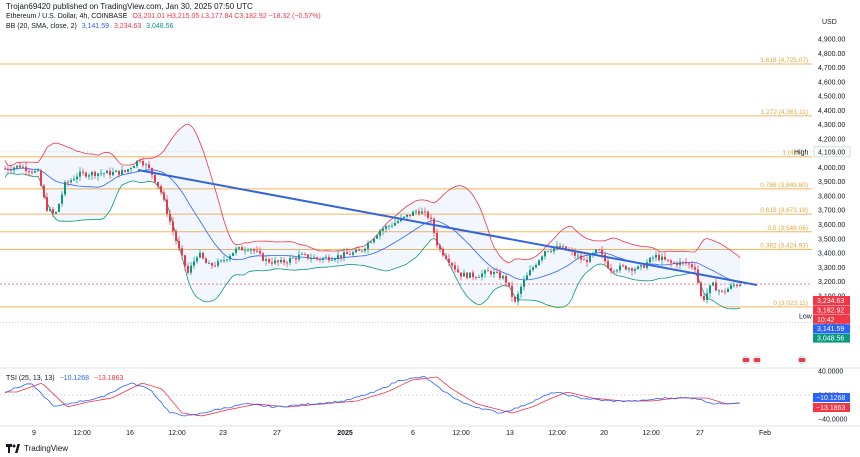 The height and width of the screenshot is (457, 860). I want to click on price-badge-text: 10:42, so click(826, 320).